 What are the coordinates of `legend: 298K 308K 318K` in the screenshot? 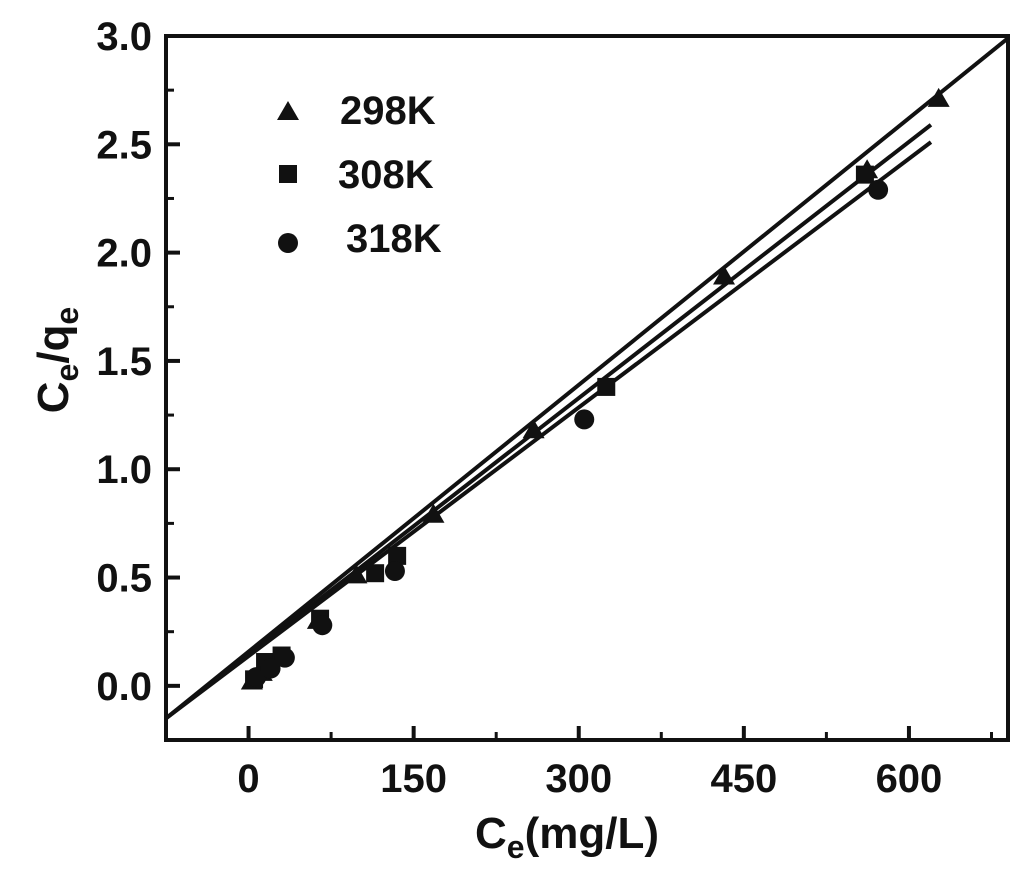 It's located at (359, 175).